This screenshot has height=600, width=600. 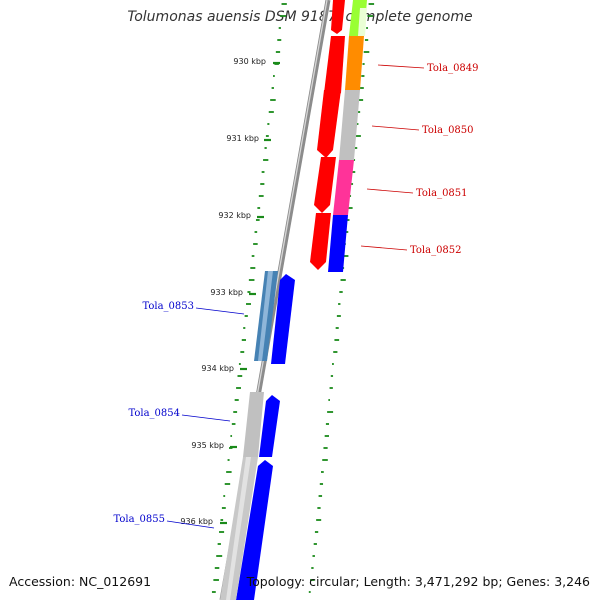 I want to click on reverse-cds-track, so click(x=265, y=437).